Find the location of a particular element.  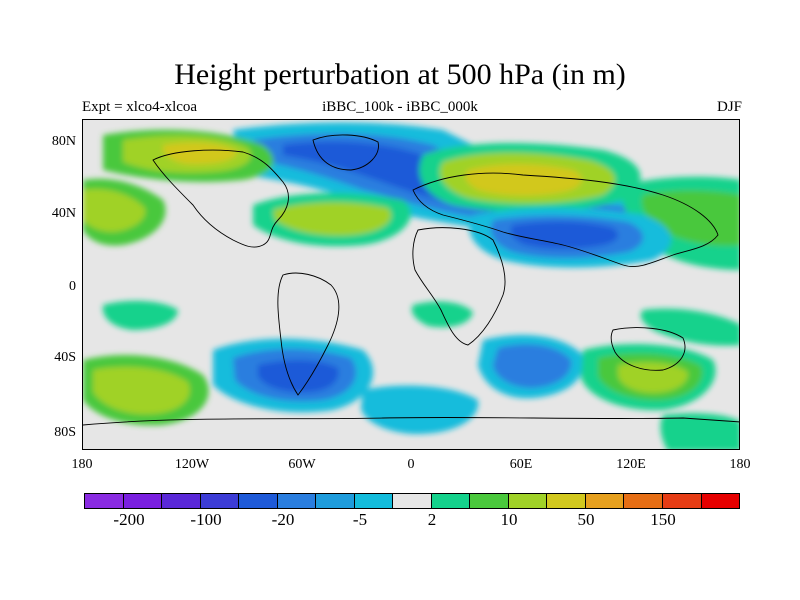

season-label: DJF is located at coordinates (729, 107).